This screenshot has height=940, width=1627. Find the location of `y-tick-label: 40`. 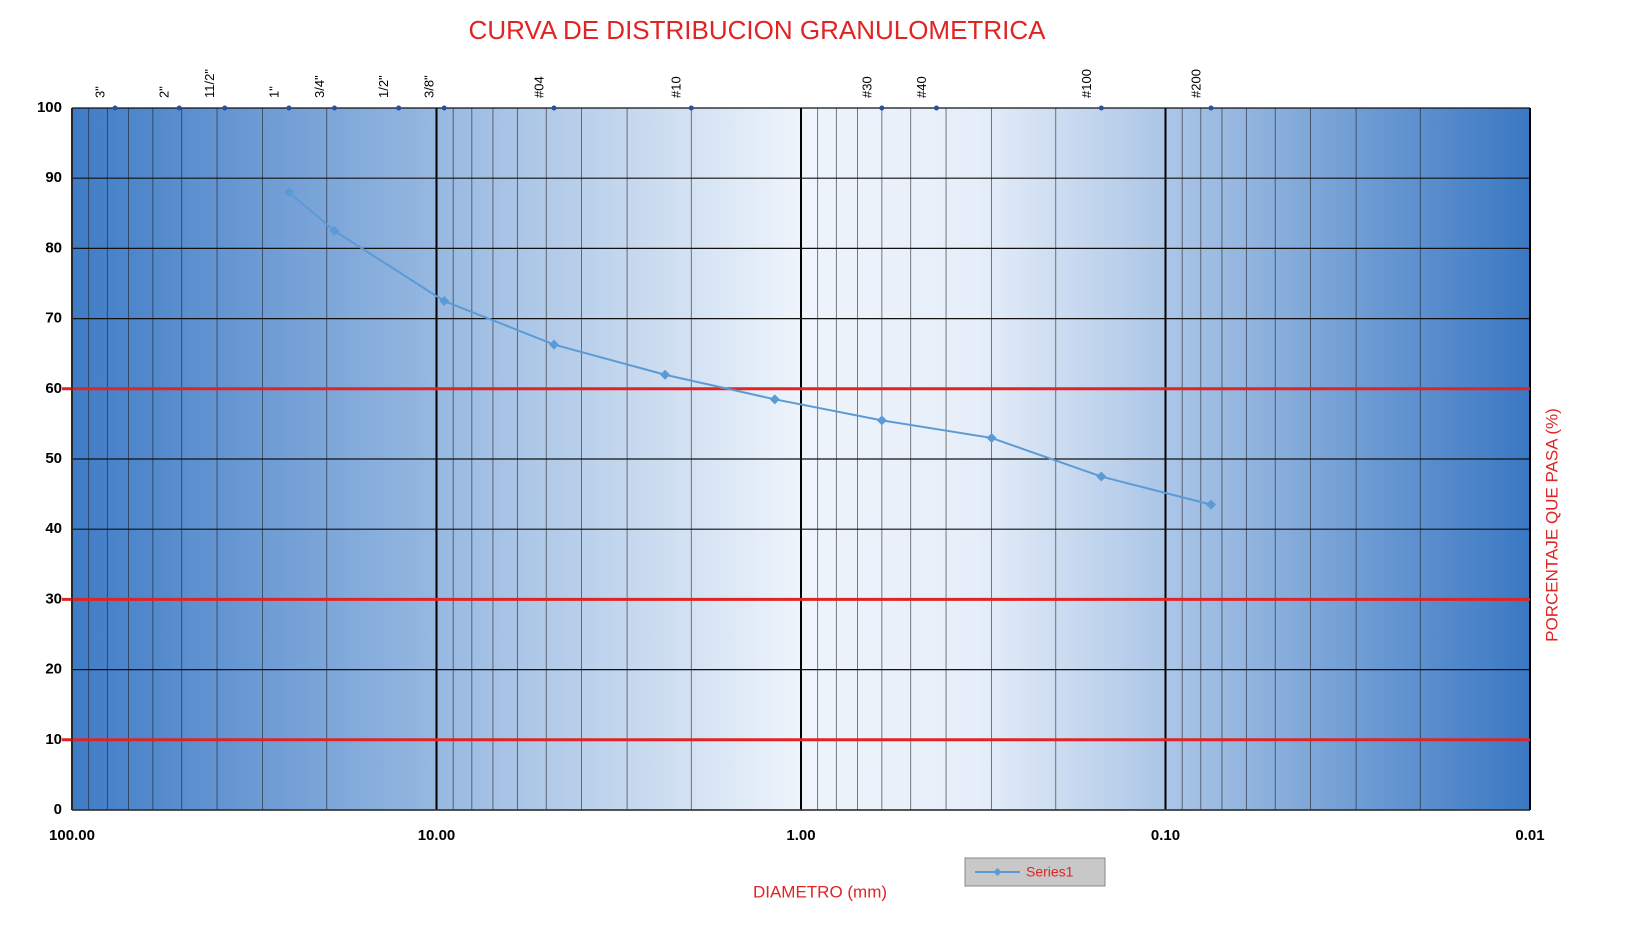

y-tick-label: 40 is located at coordinates (53, 528).